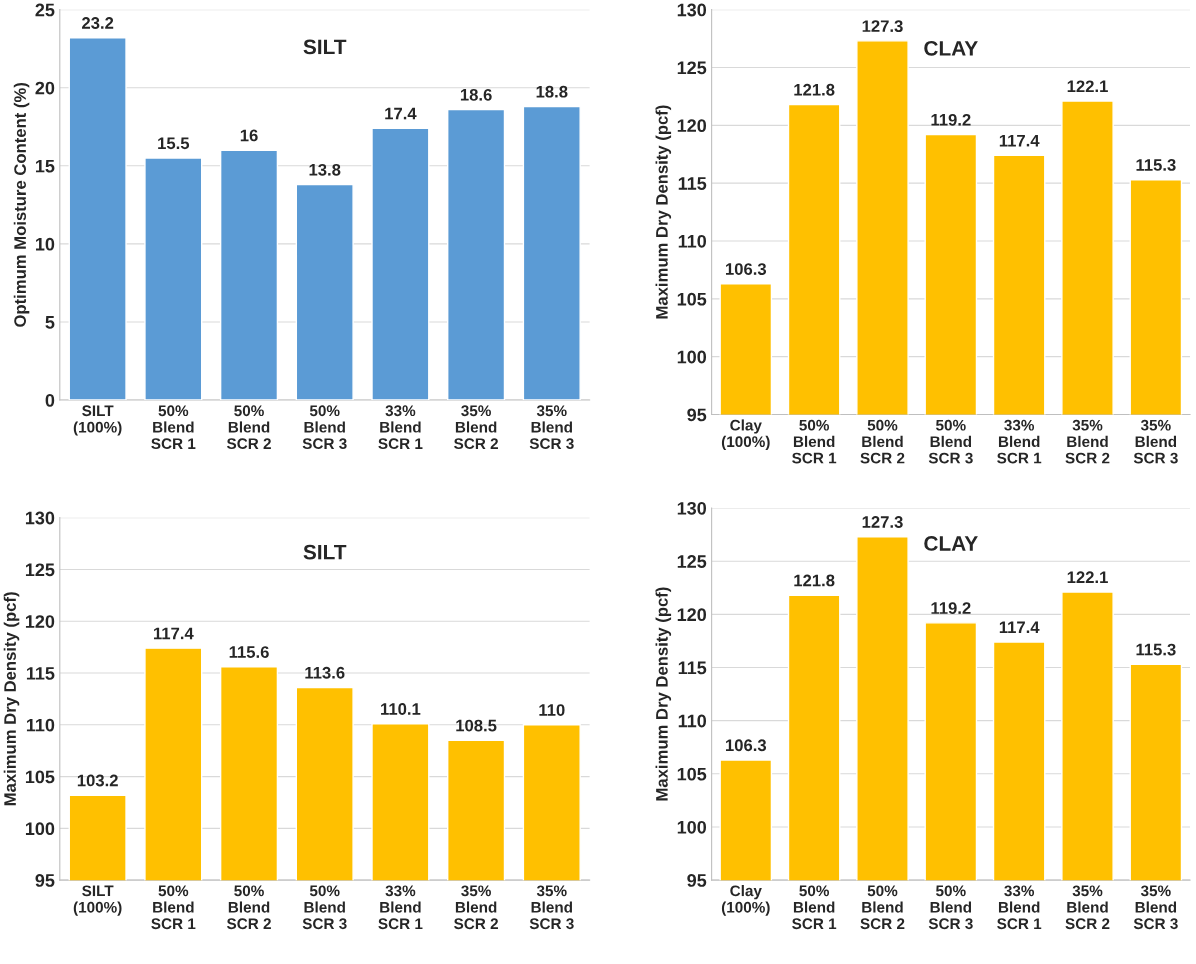  Describe the element at coordinates (249, 135) in the screenshot. I see `data-label: 16` at that location.